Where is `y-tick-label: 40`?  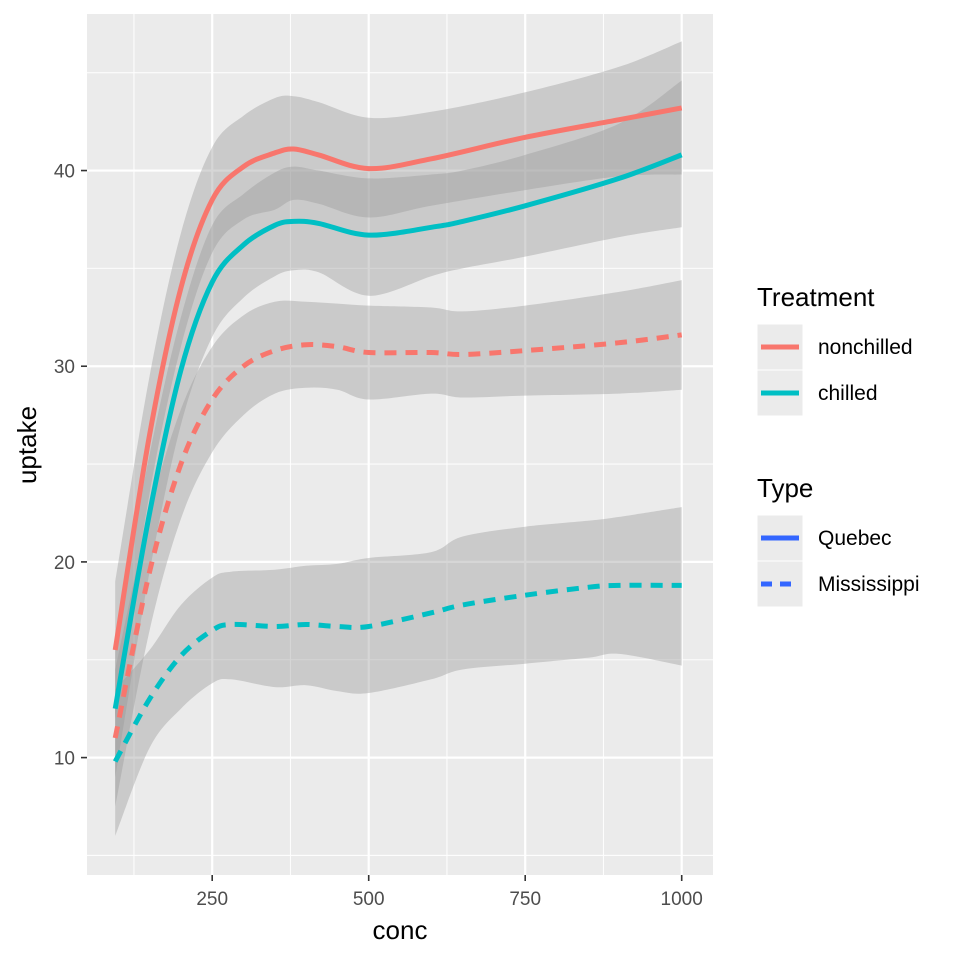
y-tick-label: 40 is located at coordinates (64, 172).